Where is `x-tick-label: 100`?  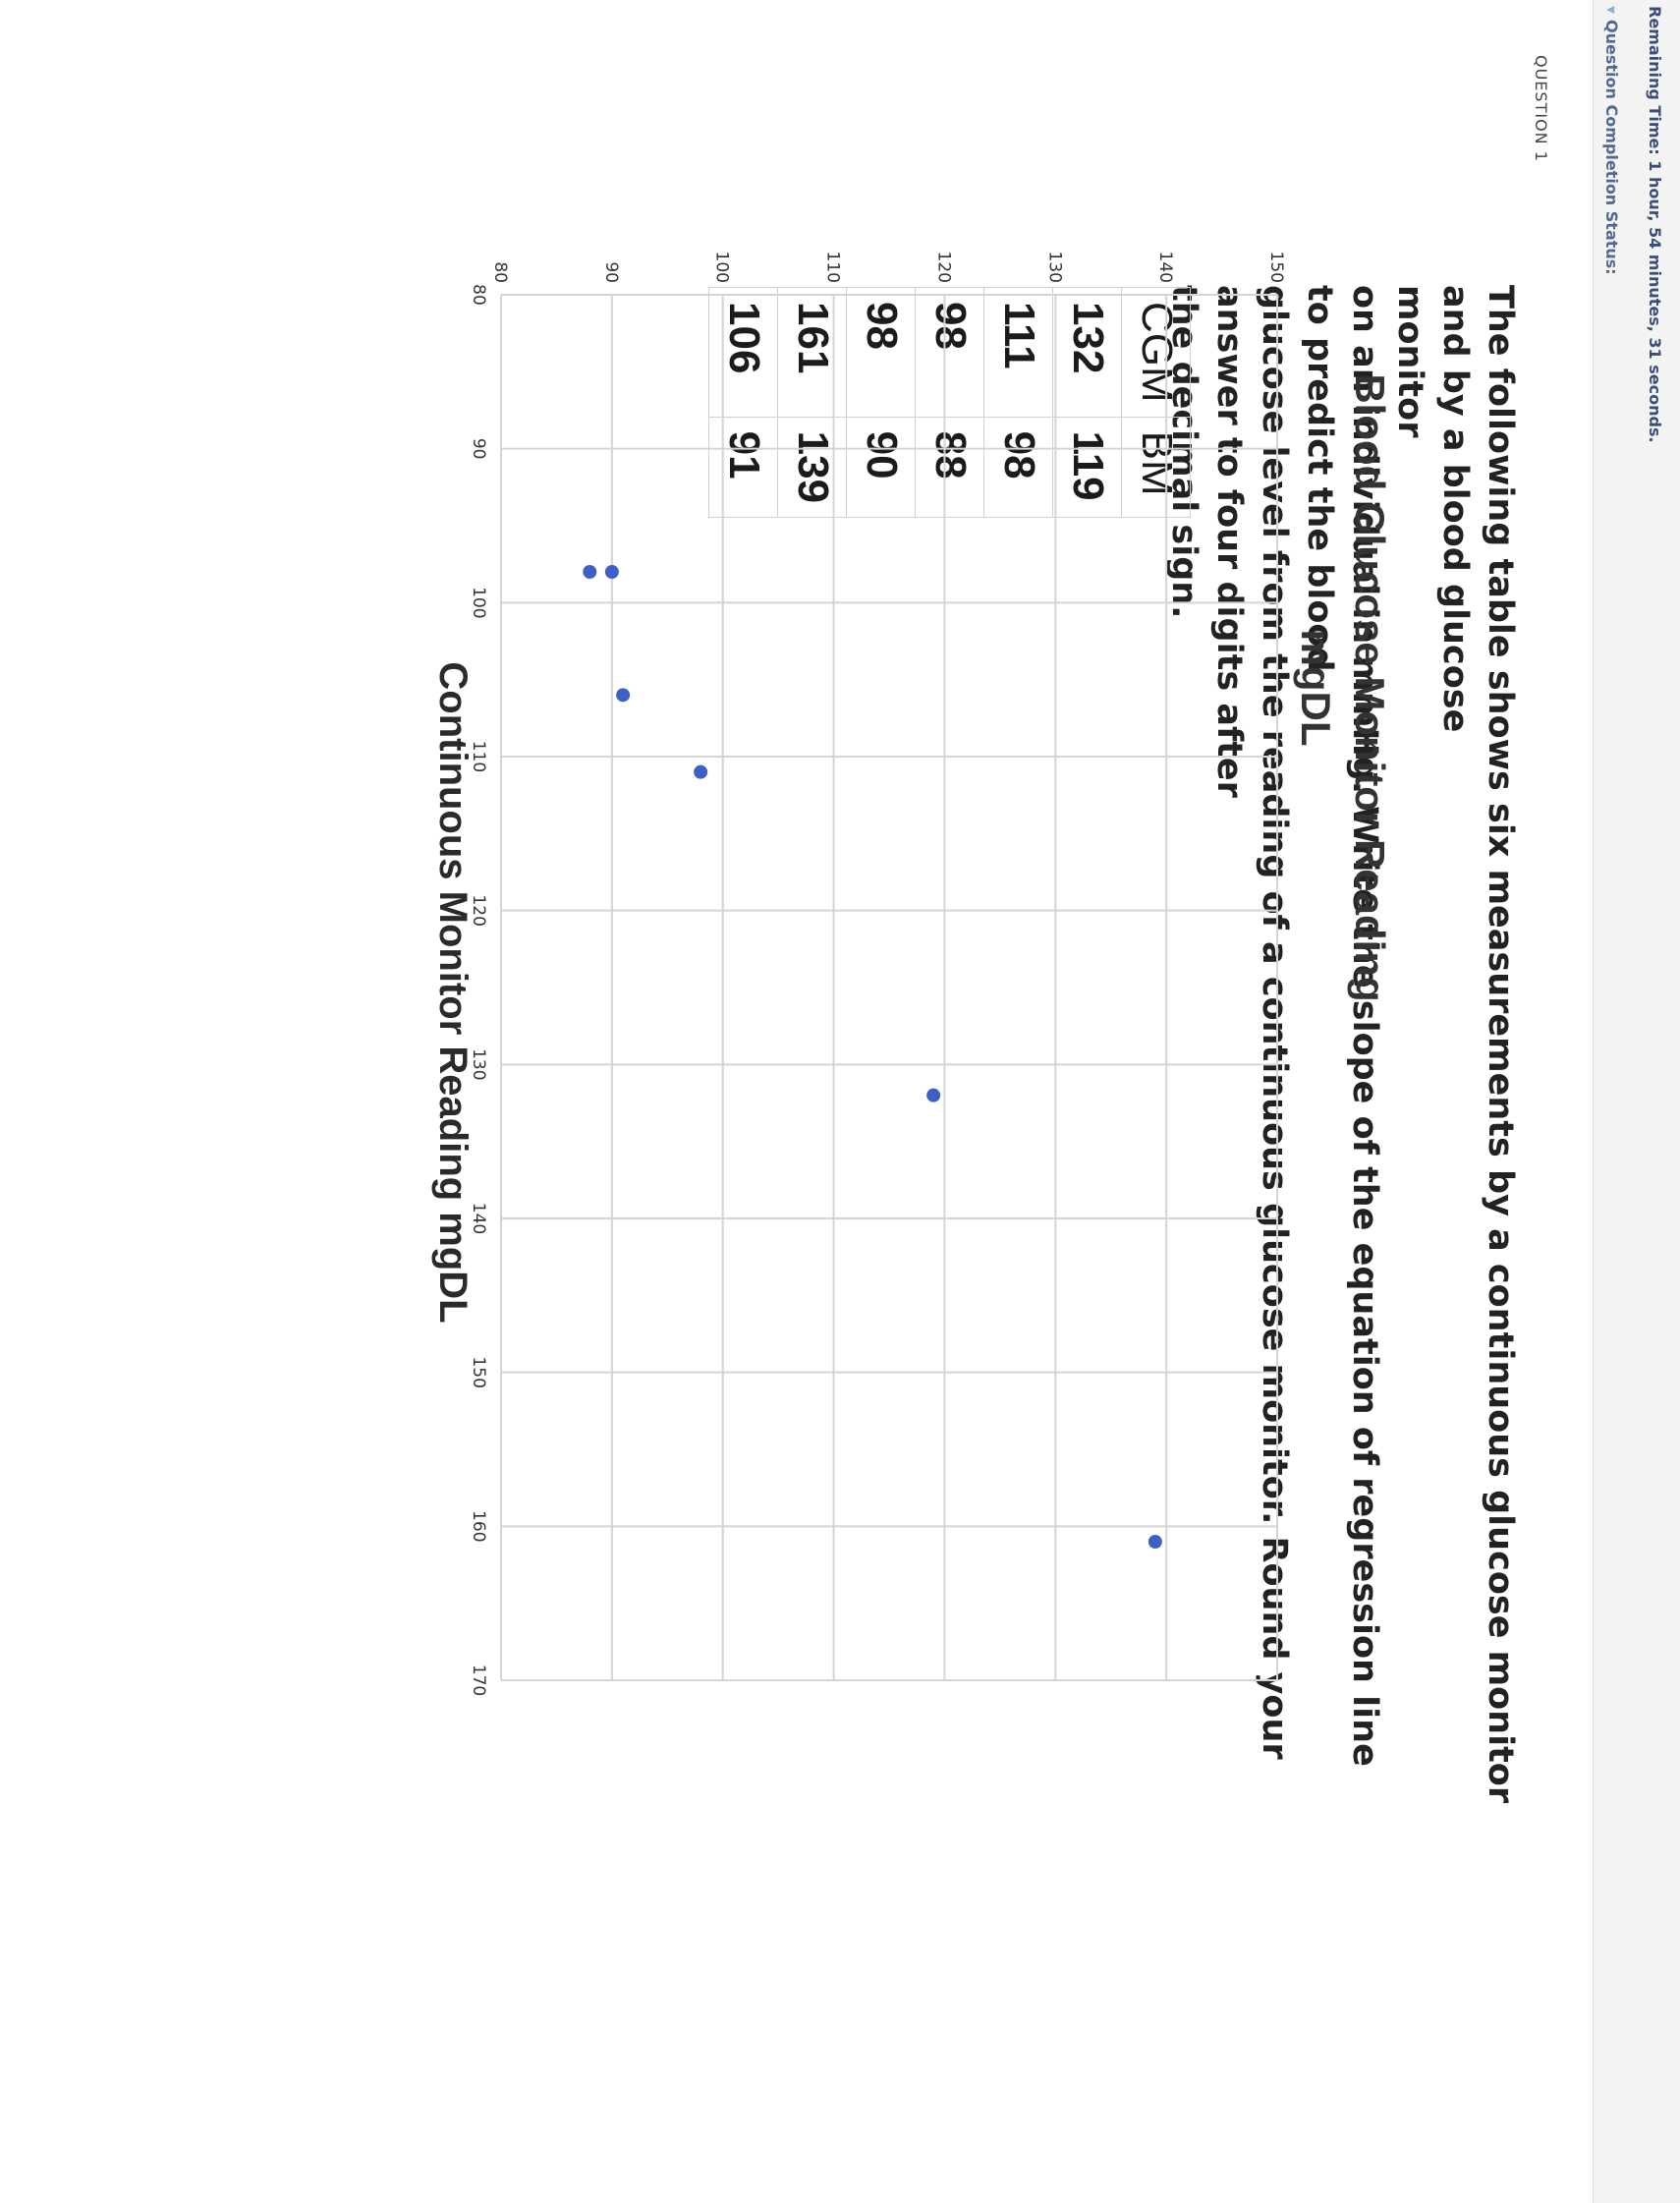
x-tick-label: 100 is located at coordinates (478, 602).